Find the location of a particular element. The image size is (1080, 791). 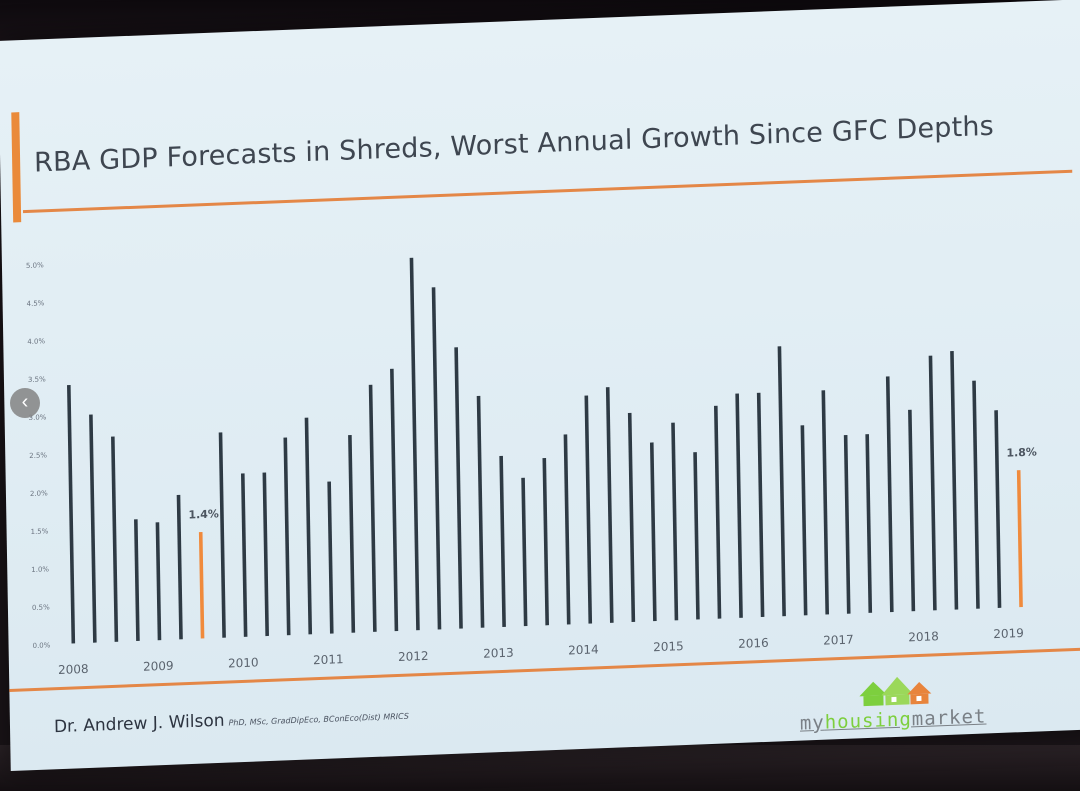

x-year-label: 2018 is located at coordinates (923, 636).